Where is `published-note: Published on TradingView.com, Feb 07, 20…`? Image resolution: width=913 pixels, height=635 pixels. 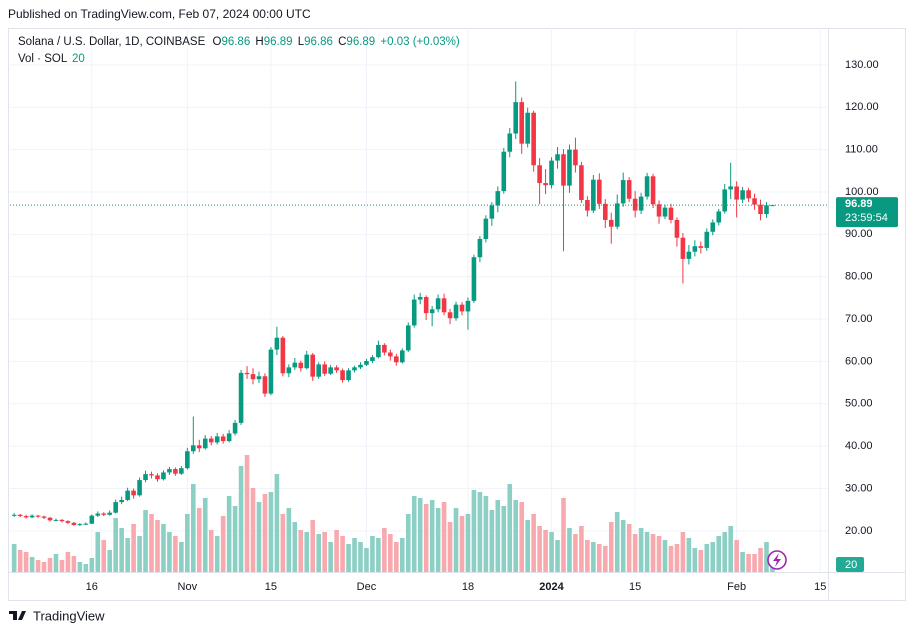 published-note: Published on TradingView.com, Feb 07, 20… is located at coordinates (159, 14).